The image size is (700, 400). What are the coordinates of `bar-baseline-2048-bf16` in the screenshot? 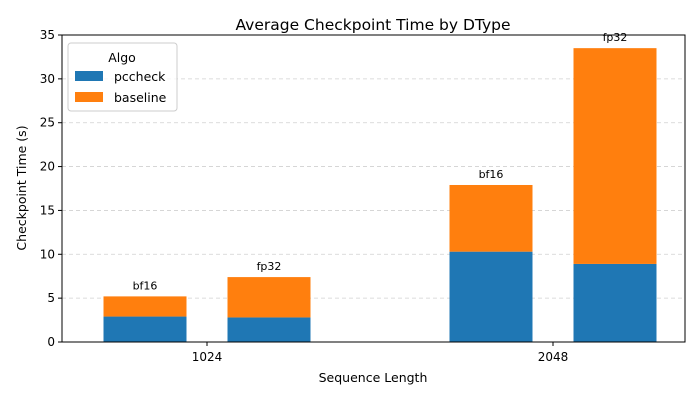 It's located at (491, 218).